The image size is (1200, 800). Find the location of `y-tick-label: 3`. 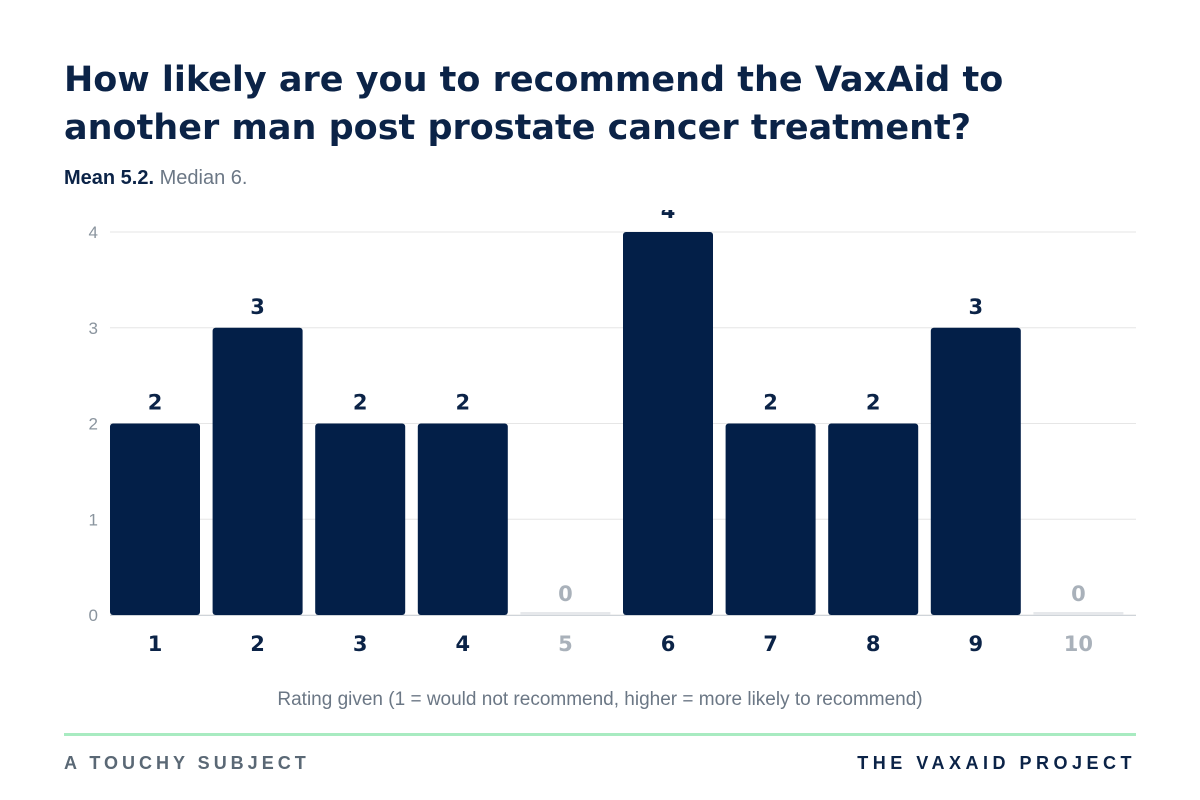

y-tick-label: 3 is located at coordinates (93, 328).